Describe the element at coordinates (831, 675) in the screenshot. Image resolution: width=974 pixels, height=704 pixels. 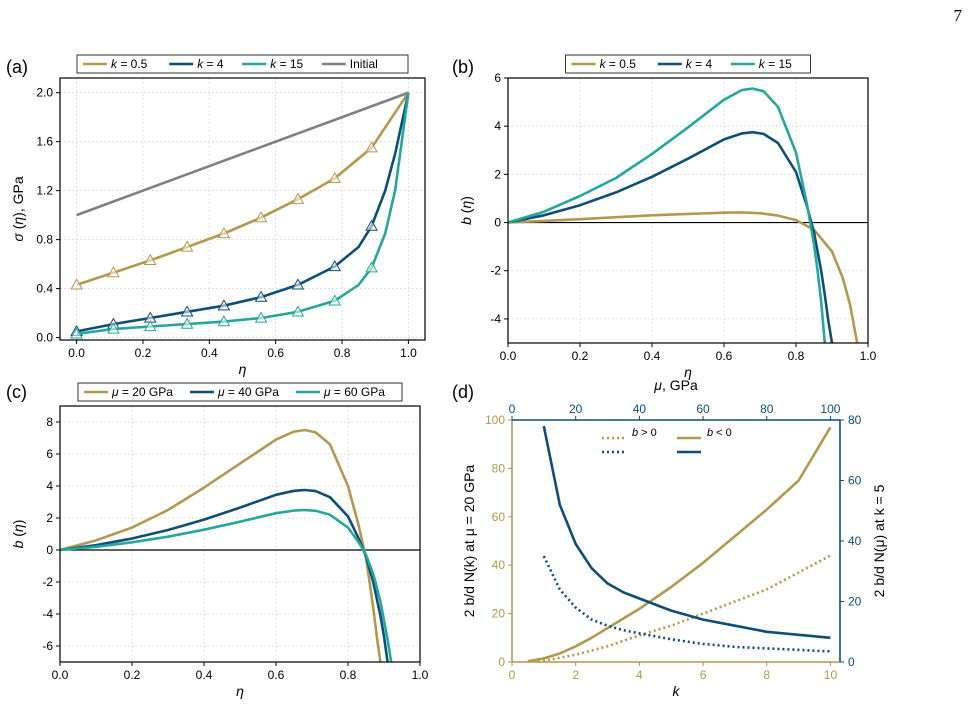
I see `x-tick-label: 10` at that location.